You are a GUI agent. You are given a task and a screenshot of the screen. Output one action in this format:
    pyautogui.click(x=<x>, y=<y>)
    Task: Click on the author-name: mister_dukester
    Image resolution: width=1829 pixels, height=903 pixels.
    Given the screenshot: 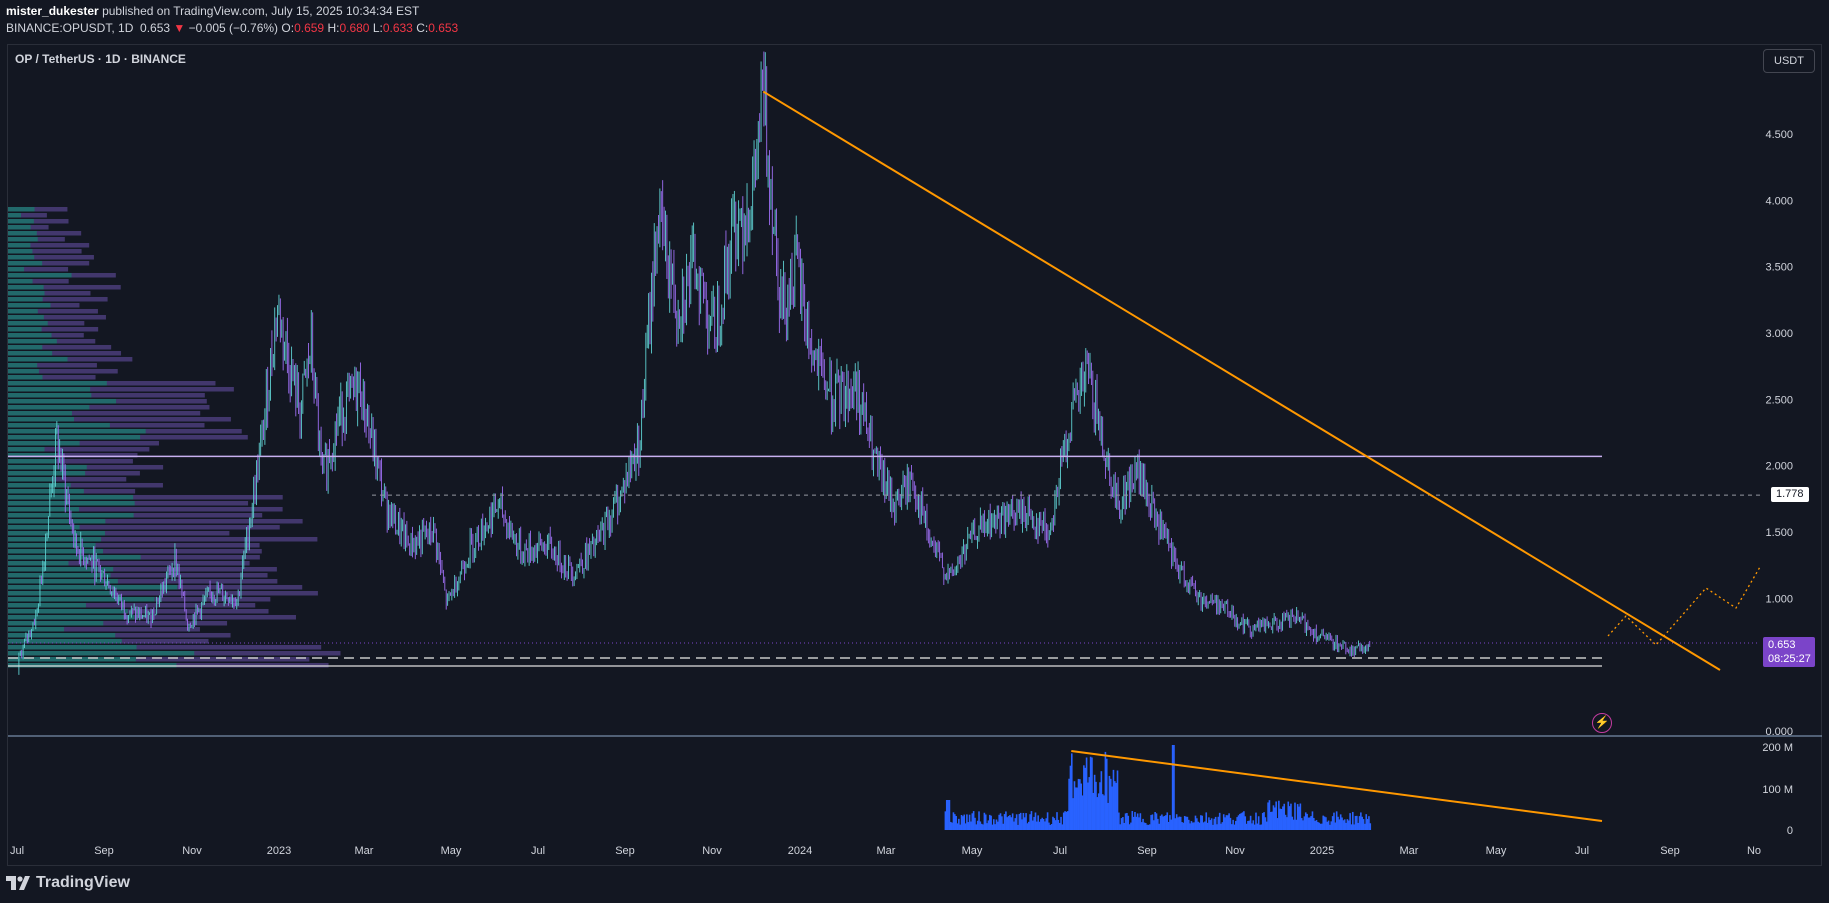 What is the action you would take?
    pyautogui.click(x=52, y=11)
    